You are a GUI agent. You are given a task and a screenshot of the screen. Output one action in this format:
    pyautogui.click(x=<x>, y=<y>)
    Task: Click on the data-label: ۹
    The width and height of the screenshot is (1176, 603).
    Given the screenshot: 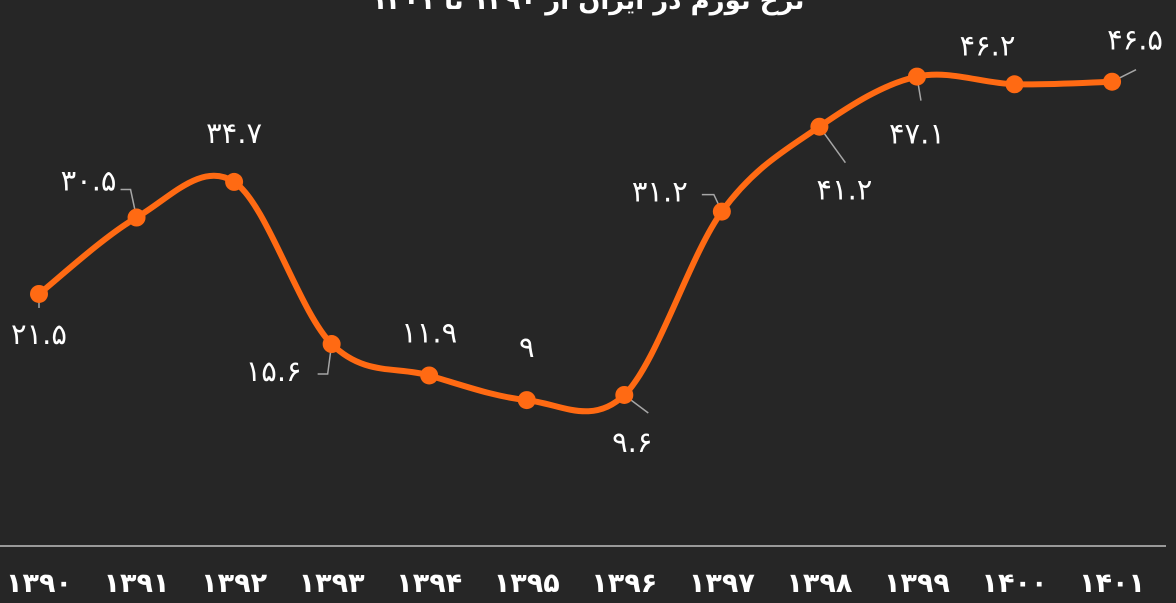 What is the action you would take?
    pyautogui.click(x=527, y=347)
    